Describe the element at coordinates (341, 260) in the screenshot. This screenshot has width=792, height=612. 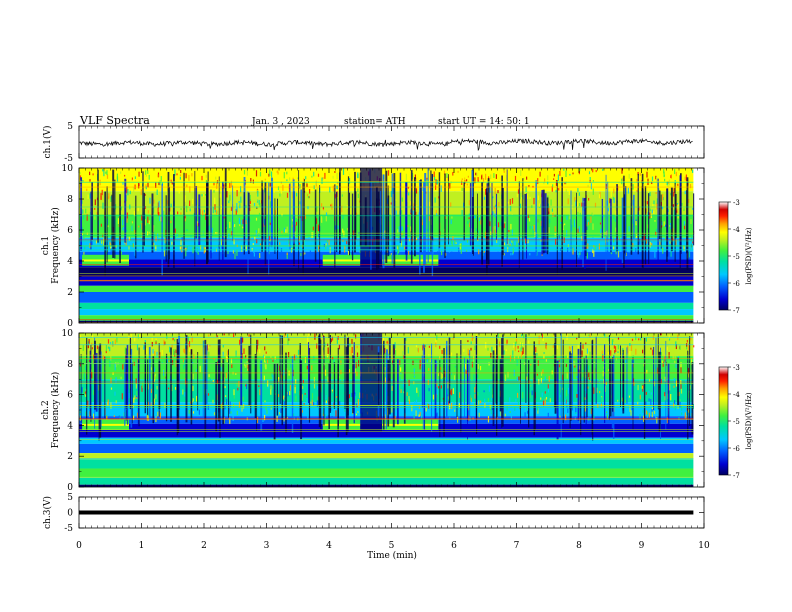
I see `tone-4khz-core` at that location.